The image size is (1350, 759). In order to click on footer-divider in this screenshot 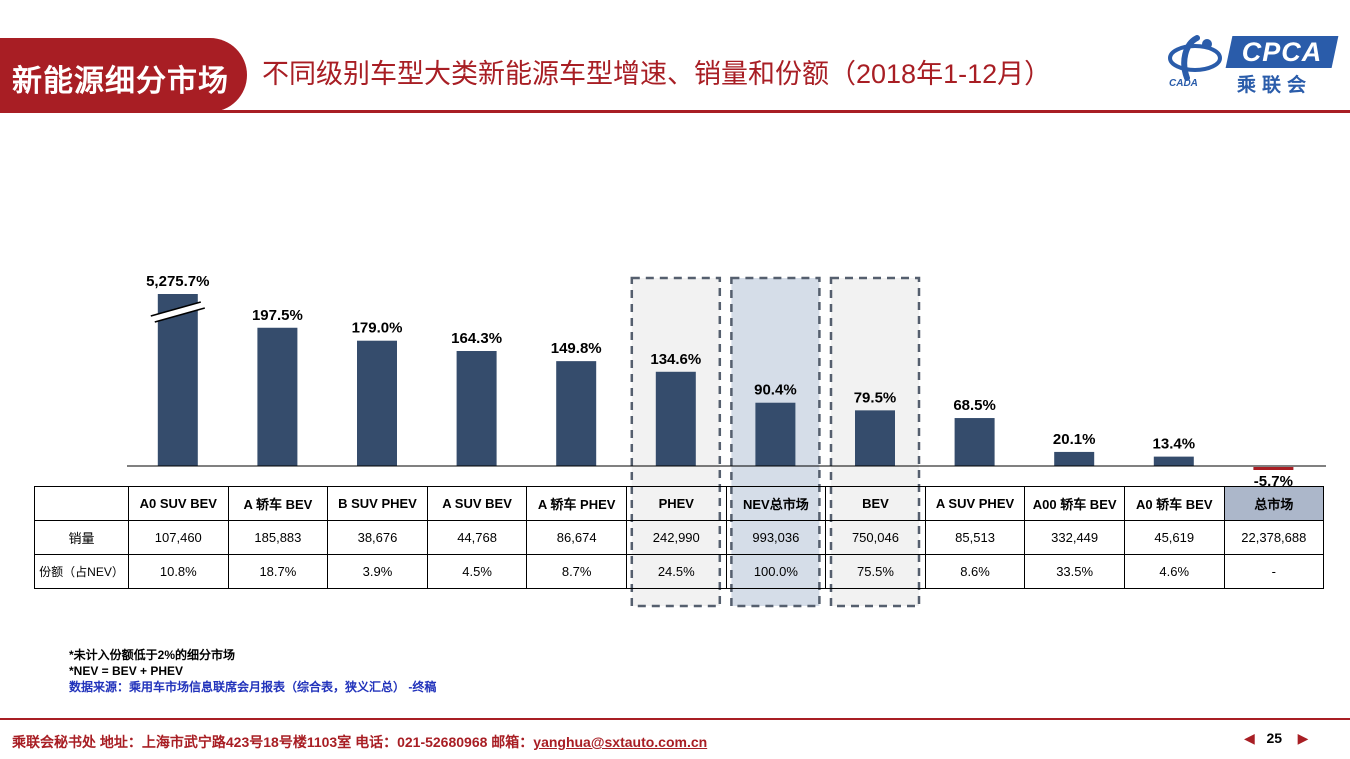, I will do `click(675, 719)`.